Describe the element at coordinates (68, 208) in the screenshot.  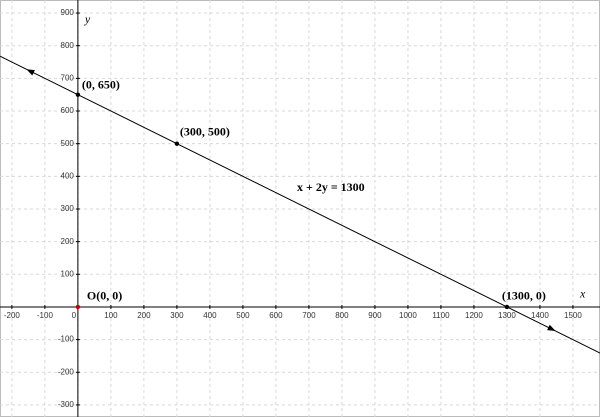
I see `y-tick-label: 300` at that location.